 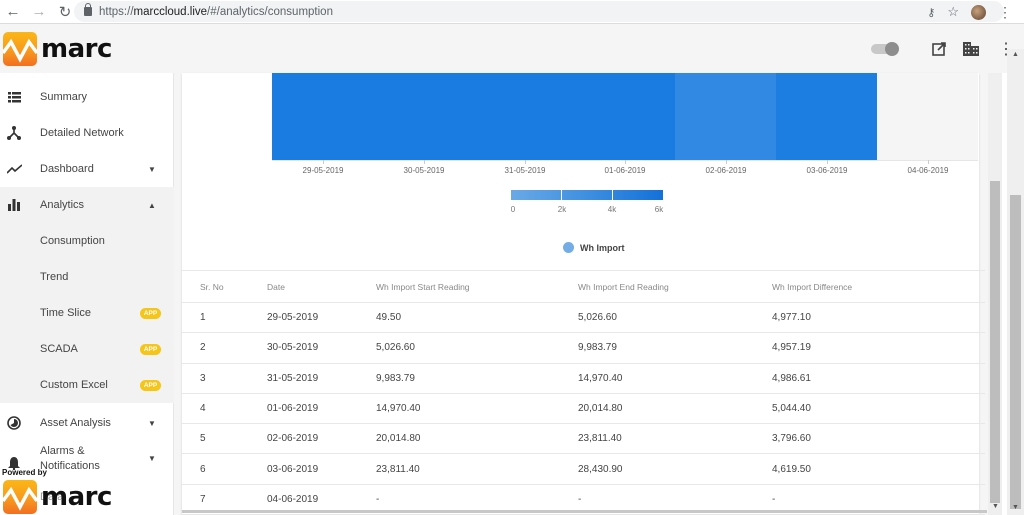 What do you see at coordinates (978, 12) in the screenshot?
I see `profile-avatar` at bounding box center [978, 12].